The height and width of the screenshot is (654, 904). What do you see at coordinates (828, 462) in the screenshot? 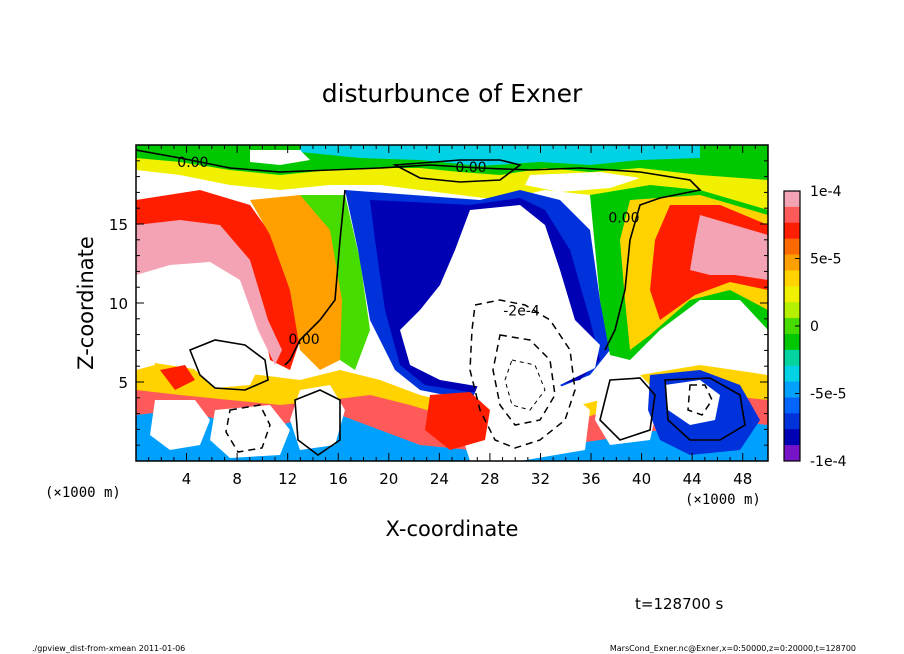
I see `colorbar-tick-label: -1e-4` at bounding box center [828, 462].